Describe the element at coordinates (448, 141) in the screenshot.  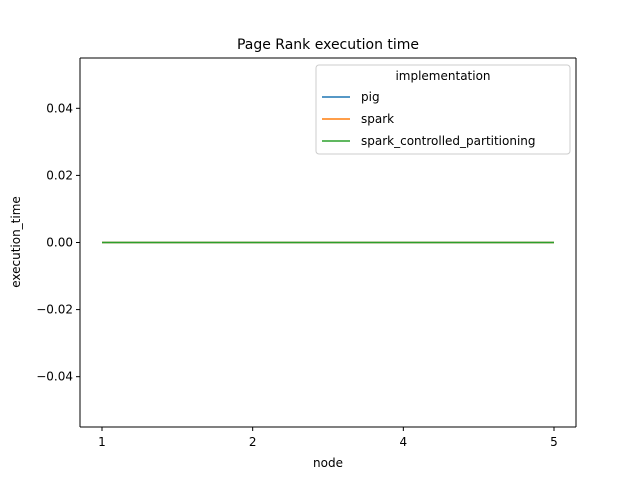
I see `legend-label-spark_controlled_partitioning: spark_controlled_partitioning` at that location.